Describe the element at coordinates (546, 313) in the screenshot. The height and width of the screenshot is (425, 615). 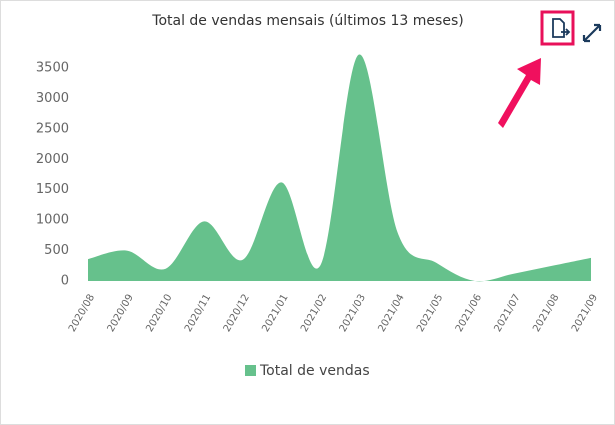
I see `x-tick-label: 2021/08` at that location.